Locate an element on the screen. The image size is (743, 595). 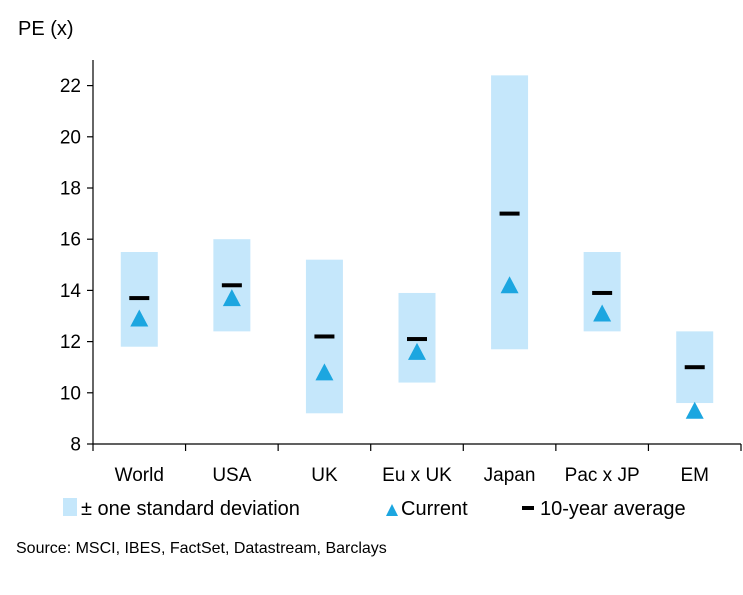
y-tick-label-2: 12 is located at coordinates (70, 342).